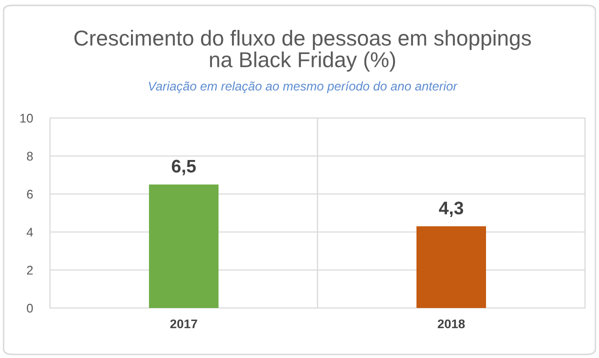 This screenshot has height=358, width=599. I want to click on y-tick-label: 0, so click(29, 308).